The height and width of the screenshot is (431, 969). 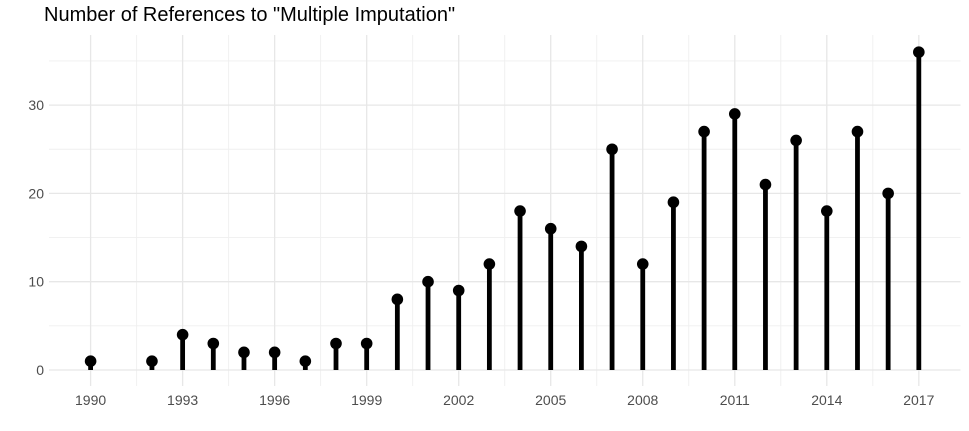 I want to click on x-axis-tick-label: 2011, so click(x=735, y=400).